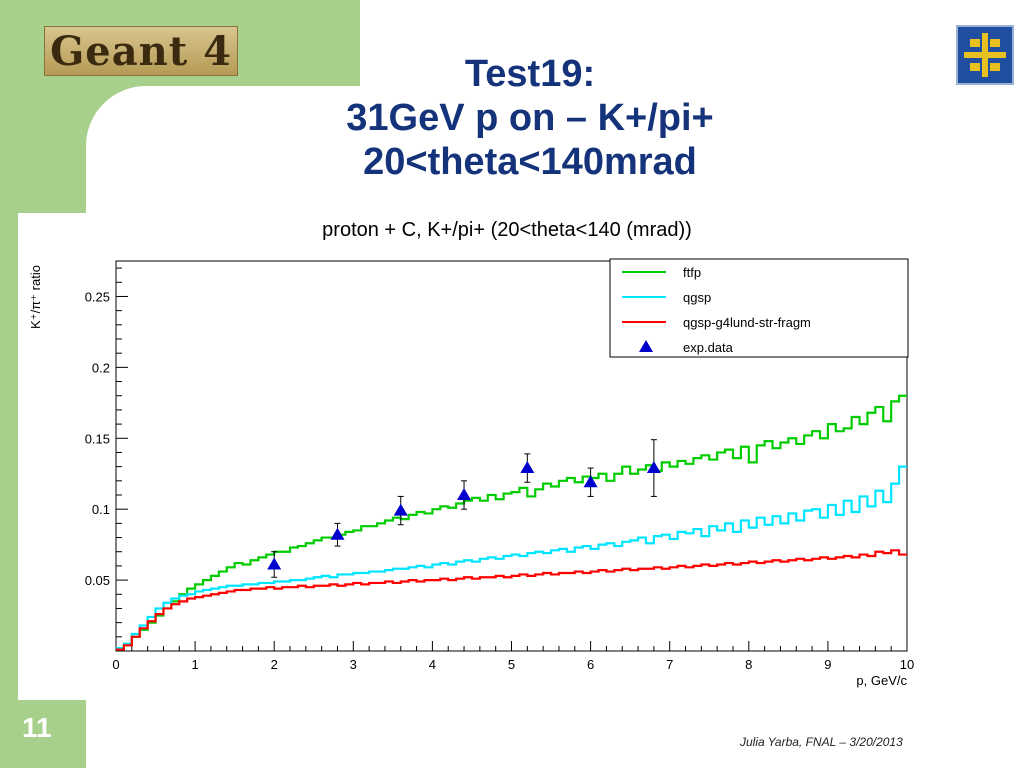 The height and width of the screenshot is (768, 1024). Describe the element at coordinates (37, 727) in the screenshot. I see `slide-number: 11` at that location.